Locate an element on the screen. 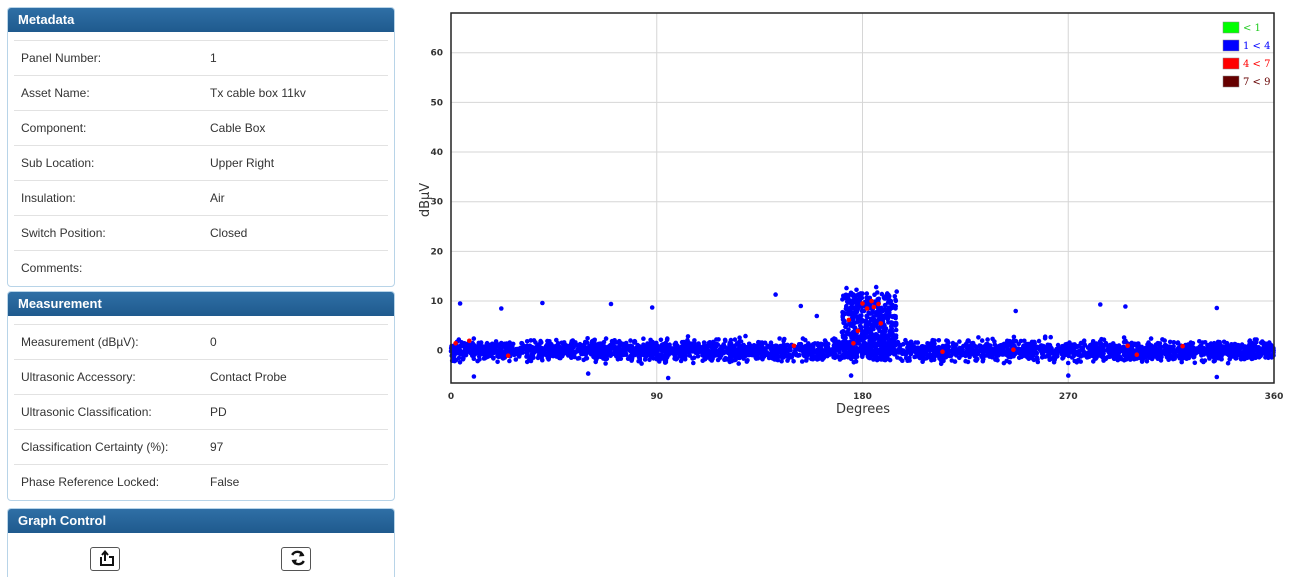 Image resolution: width=1291 pixels, height=580 pixels. export-button is located at coordinates (105, 559).